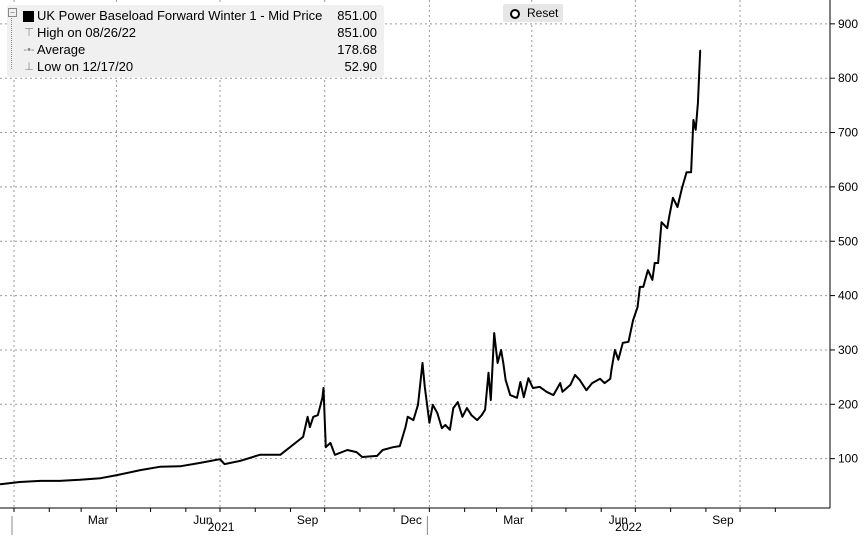  Describe the element at coordinates (848, 404) in the screenshot. I see `y-tick-label: 200` at that location.